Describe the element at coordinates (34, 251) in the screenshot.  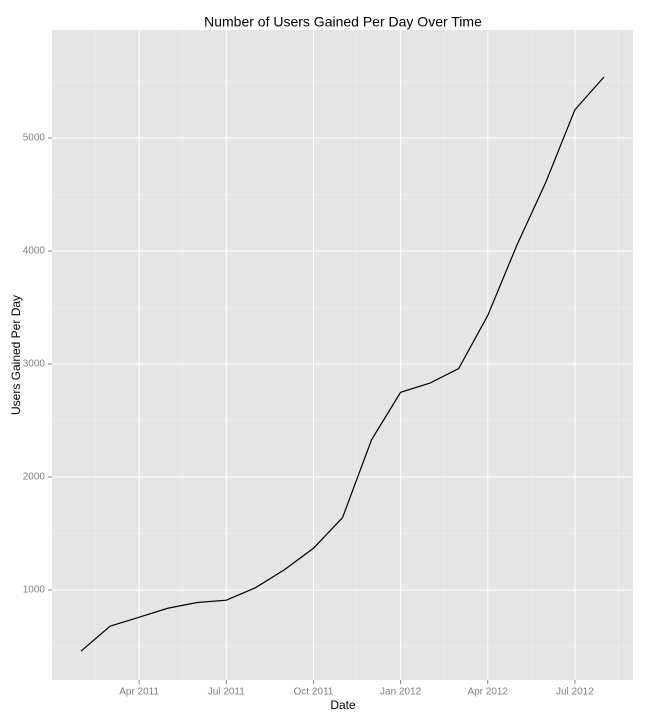
I see `y-tick-label: 4000` at that location.